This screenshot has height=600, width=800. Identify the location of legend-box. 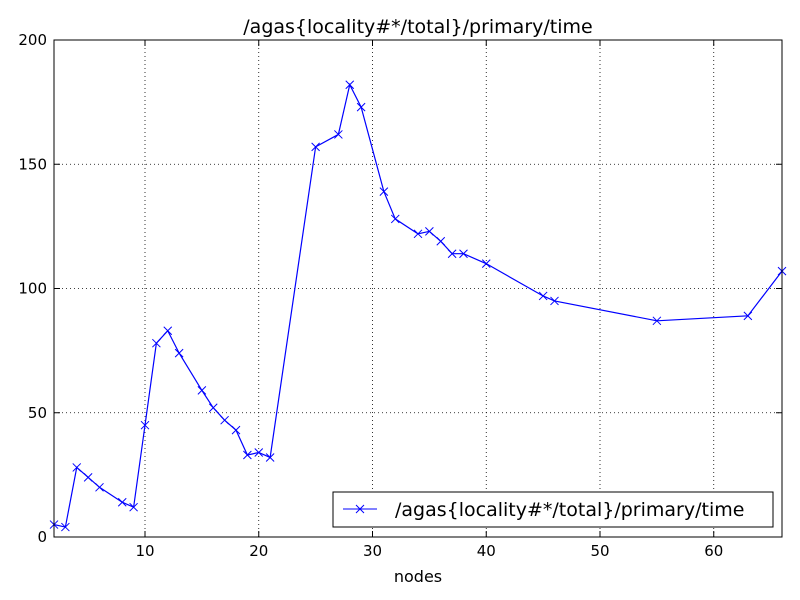
(553, 509).